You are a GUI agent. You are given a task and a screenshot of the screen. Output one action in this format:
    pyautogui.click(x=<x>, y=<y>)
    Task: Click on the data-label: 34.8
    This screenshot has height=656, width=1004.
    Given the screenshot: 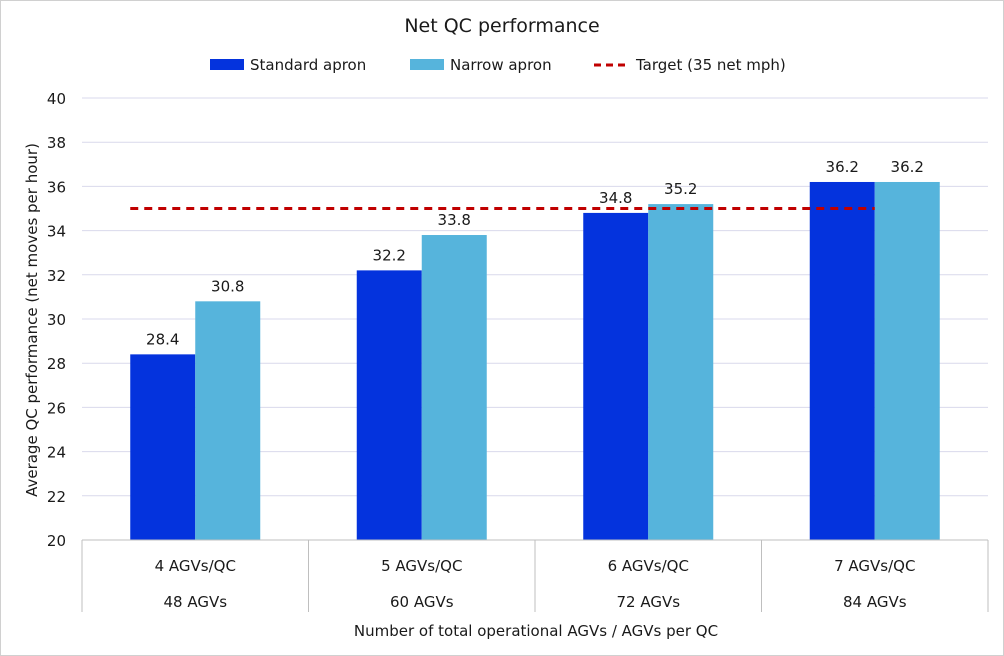 What is the action you would take?
    pyautogui.click(x=615, y=198)
    